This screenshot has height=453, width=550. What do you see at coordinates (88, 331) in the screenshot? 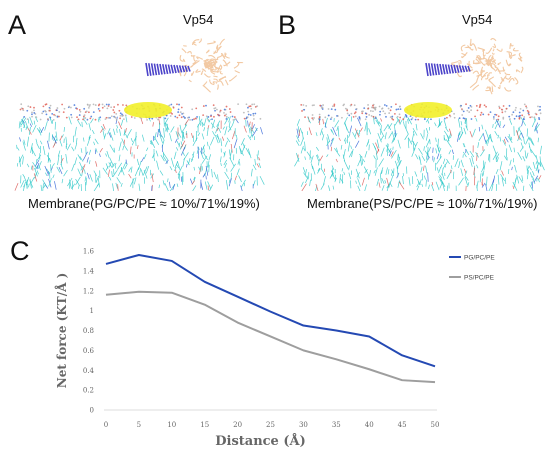
I see `y-tick-label: 0.8` at bounding box center [88, 331].